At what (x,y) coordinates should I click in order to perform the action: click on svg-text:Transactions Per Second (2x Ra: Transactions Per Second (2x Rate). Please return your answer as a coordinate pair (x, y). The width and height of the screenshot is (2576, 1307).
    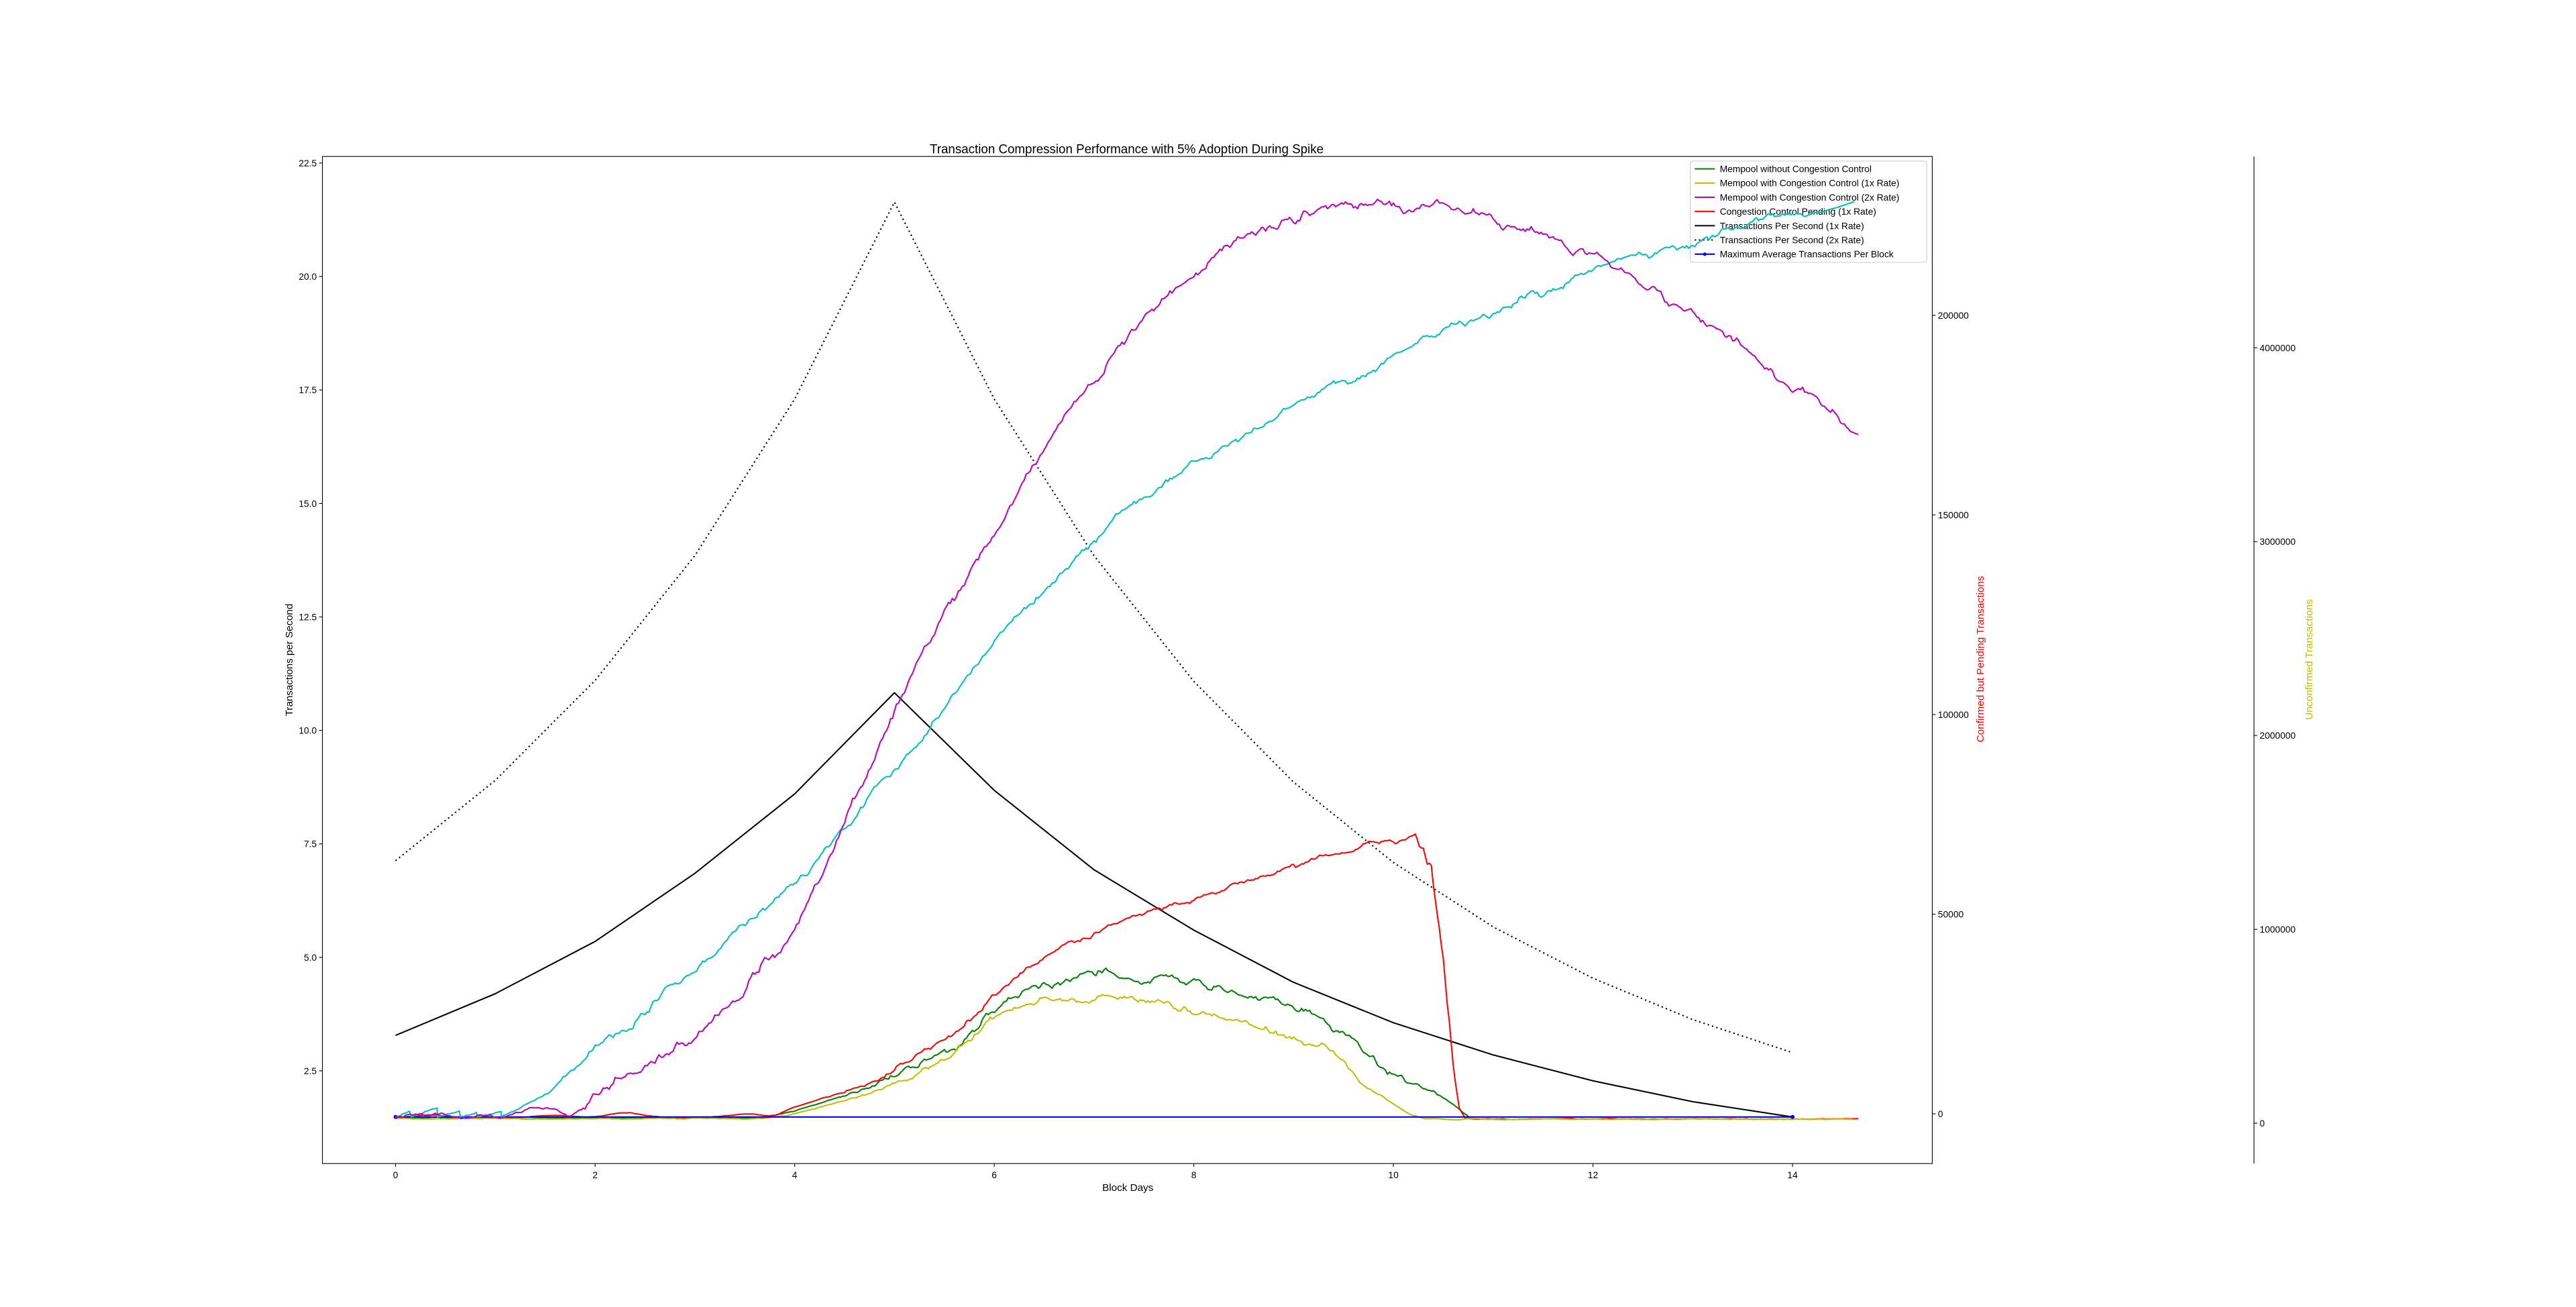
    Looking at the image, I should click on (1792, 241).